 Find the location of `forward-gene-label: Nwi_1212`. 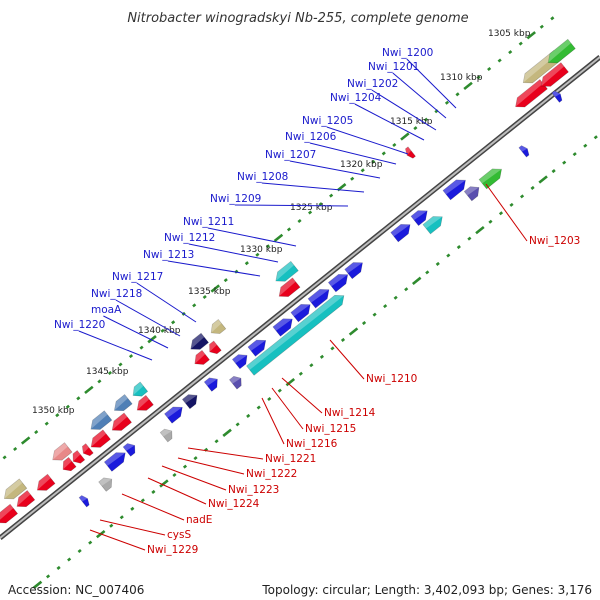

forward-gene-label: Nwi_1212 is located at coordinates (189, 238).